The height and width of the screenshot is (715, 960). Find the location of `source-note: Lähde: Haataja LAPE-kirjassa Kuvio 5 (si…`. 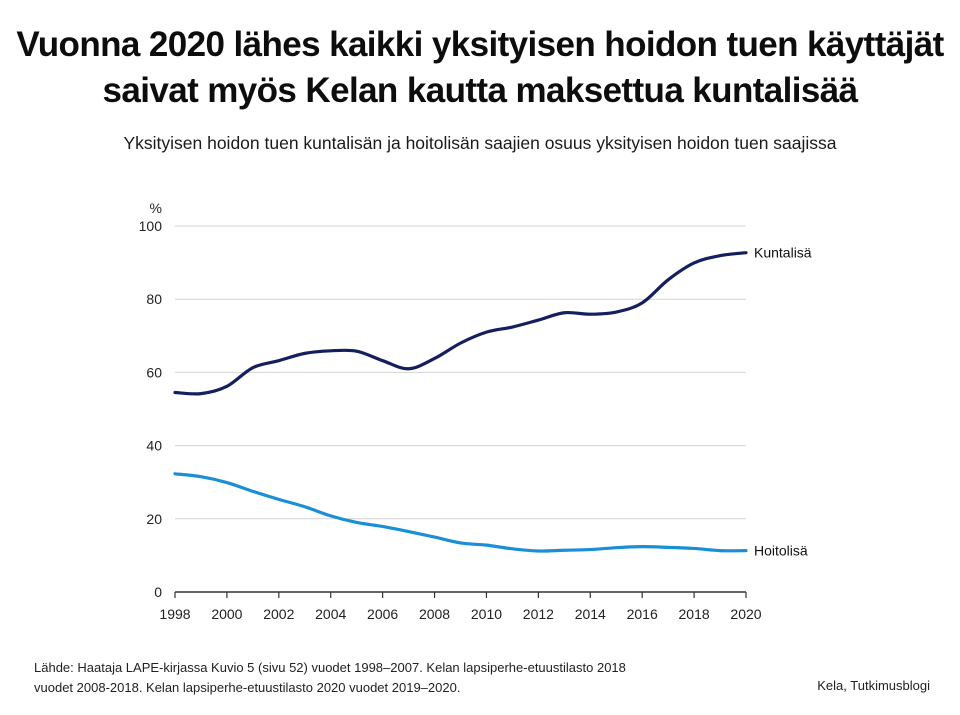

source-note: Lähde: Haataja LAPE-kirjassa Kuvio 5 (si… is located at coordinates (394, 678).